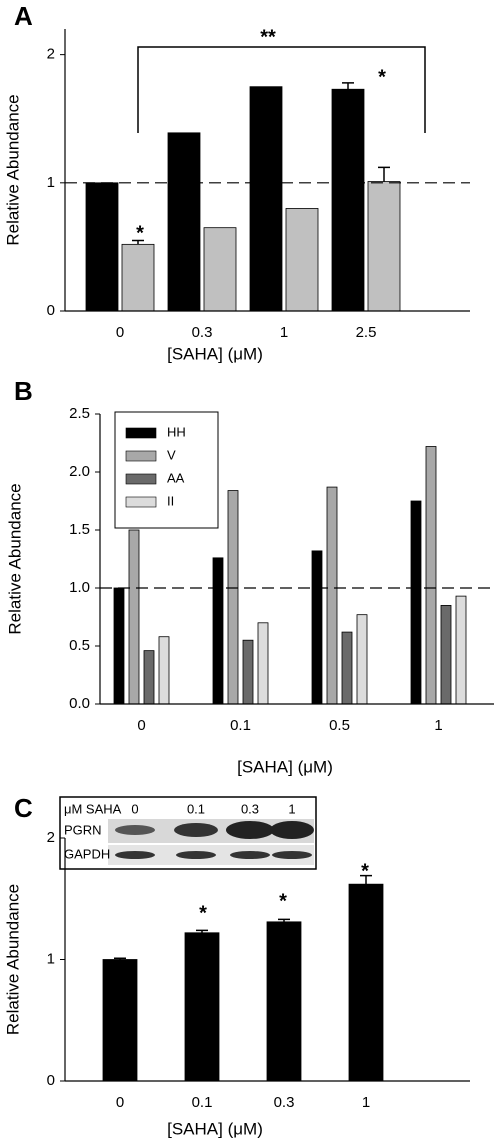 Image resolution: width=496 pixels, height=1144 pixels. I want to click on panel-label: C, so click(23, 808).